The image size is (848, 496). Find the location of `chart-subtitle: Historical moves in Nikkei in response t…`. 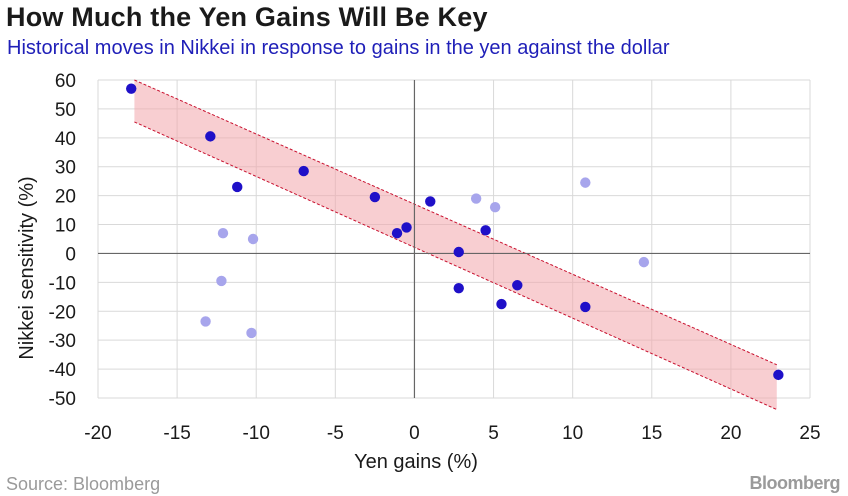

chart-subtitle: Historical moves in Nikkei in response t… is located at coordinates (338, 48).